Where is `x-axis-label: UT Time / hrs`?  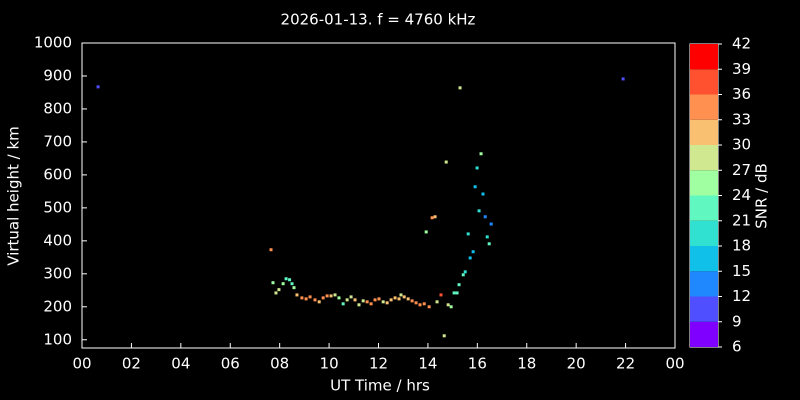 x-axis-label: UT Time / hrs is located at coordinates (380, 386).